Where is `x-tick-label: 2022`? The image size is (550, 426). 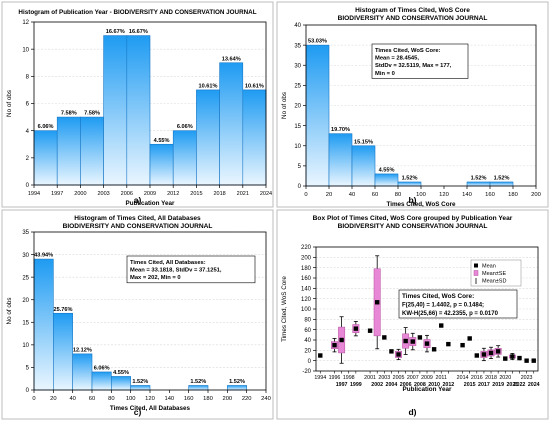
x-tick-label: 2022 is located at coordinates (520, 385).